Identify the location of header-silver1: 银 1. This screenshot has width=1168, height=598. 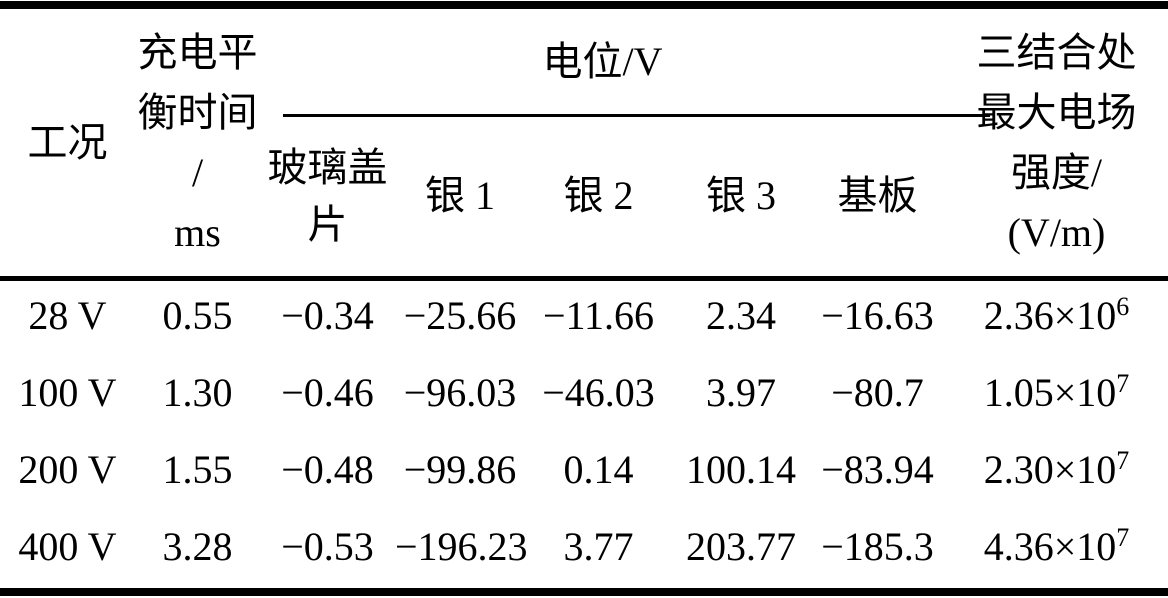
(460, 195).